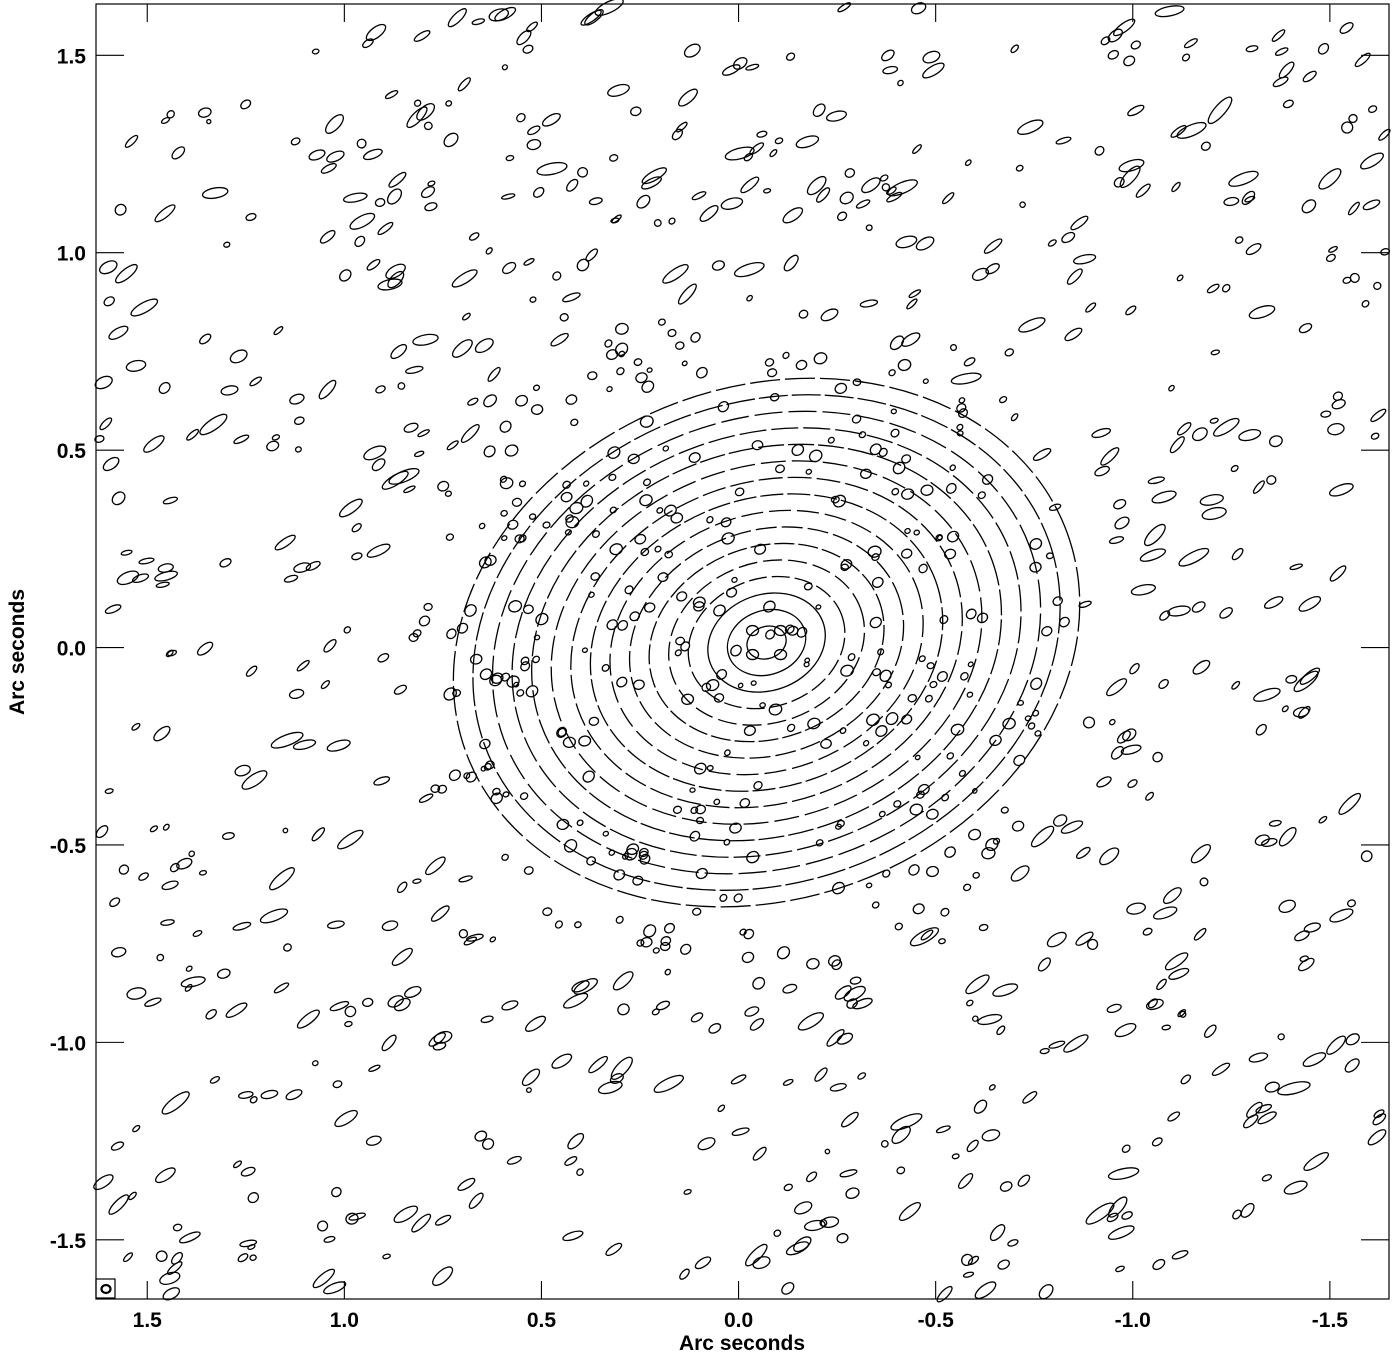 This screenshot has height=1357, width=1399. I want to click on beam-box, so click(105, 1288).